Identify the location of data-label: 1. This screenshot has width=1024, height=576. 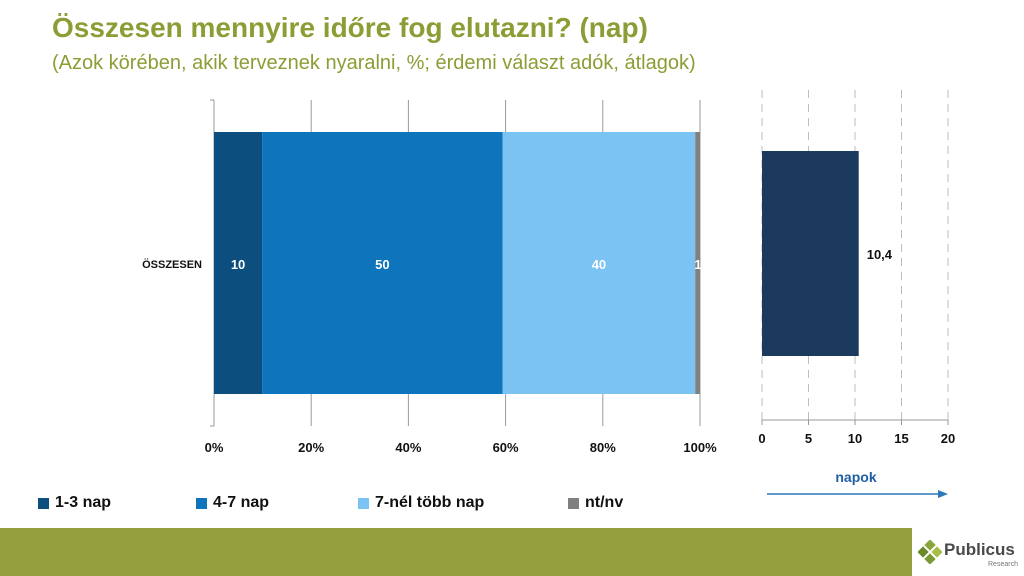
(697, 264).